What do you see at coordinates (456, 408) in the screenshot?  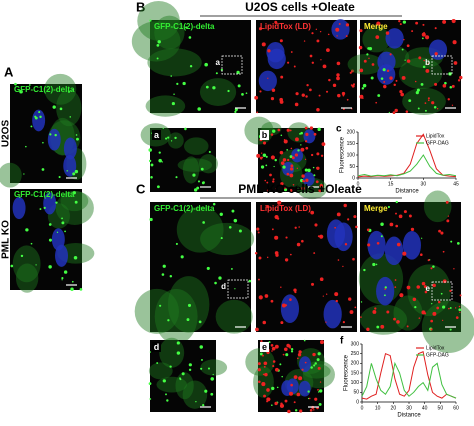 I see `x-tick-label: 60` at bounding box center [456, 408].